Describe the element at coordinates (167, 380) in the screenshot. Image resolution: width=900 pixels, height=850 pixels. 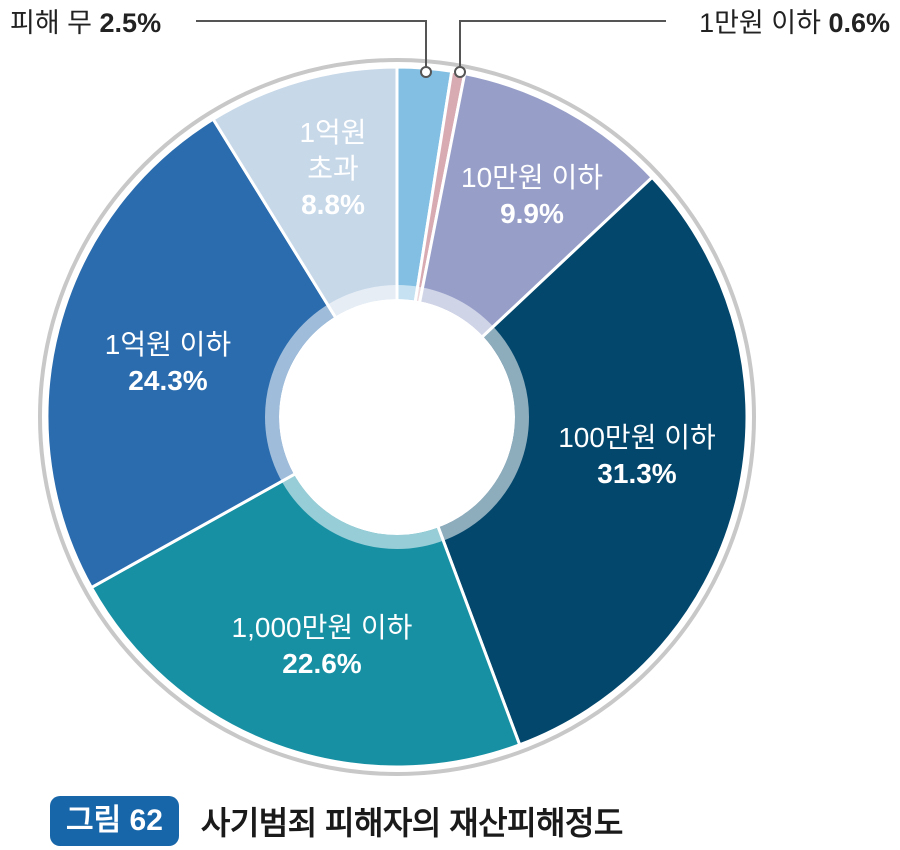
I see `slice-value-label: 24.3%` at that location.